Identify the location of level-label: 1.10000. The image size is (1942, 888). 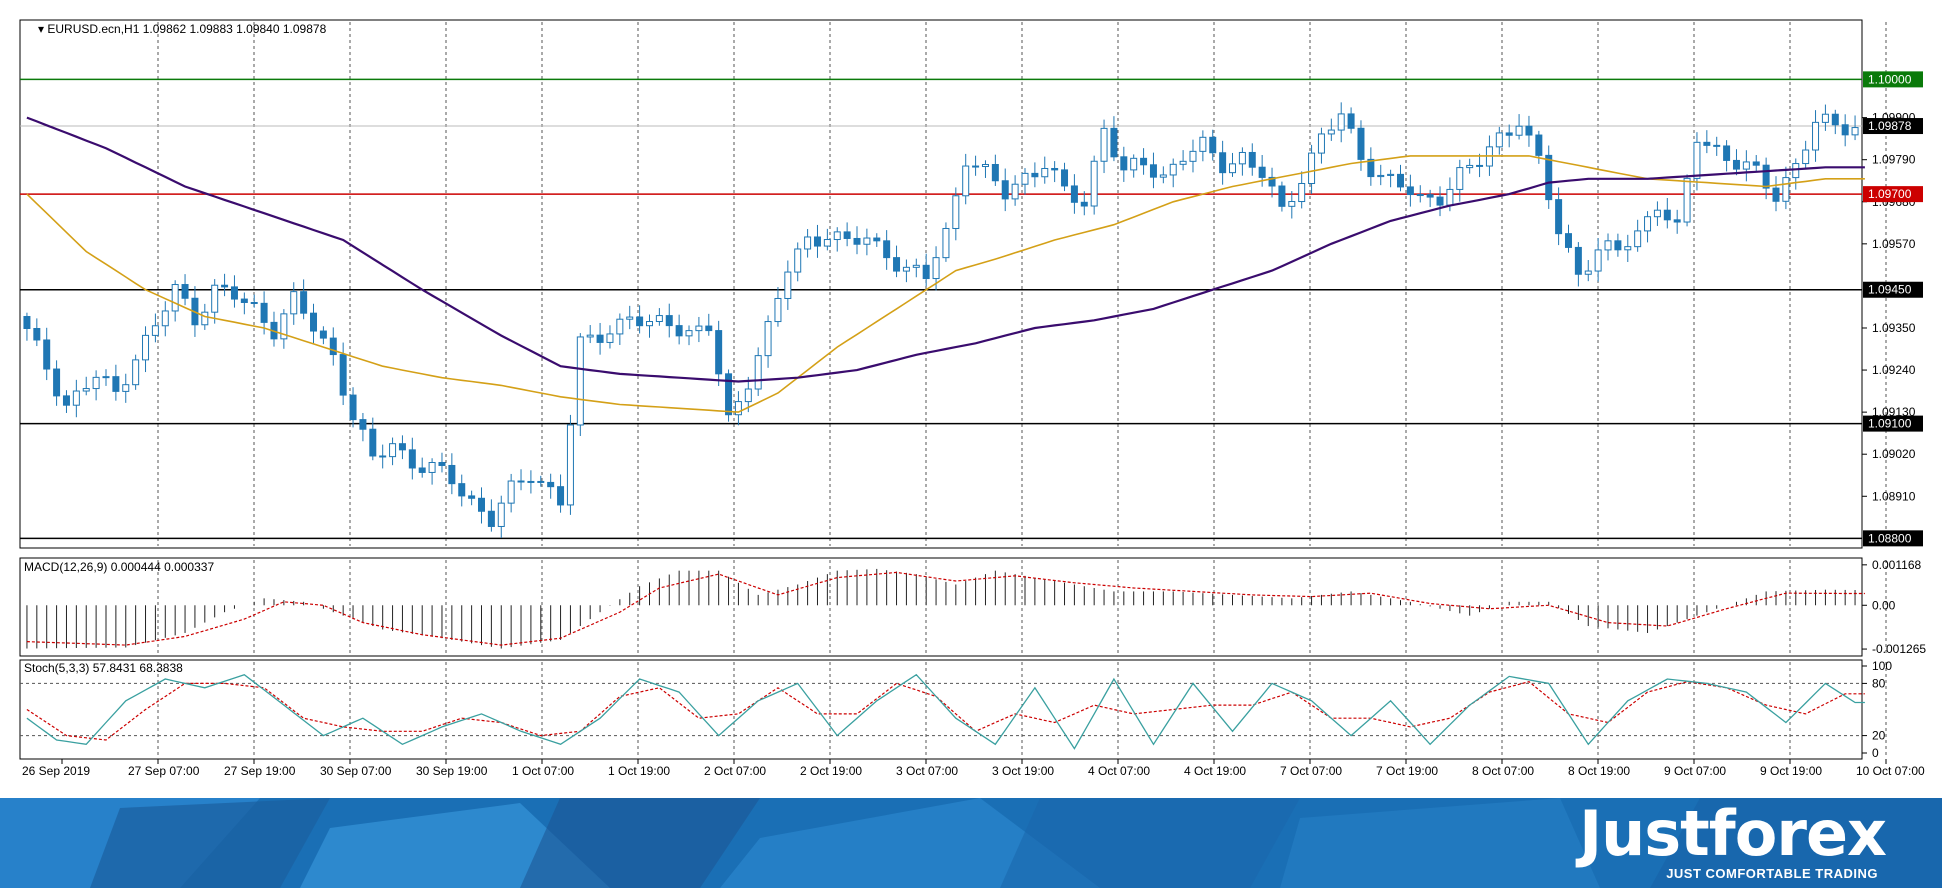
(1890, 79).